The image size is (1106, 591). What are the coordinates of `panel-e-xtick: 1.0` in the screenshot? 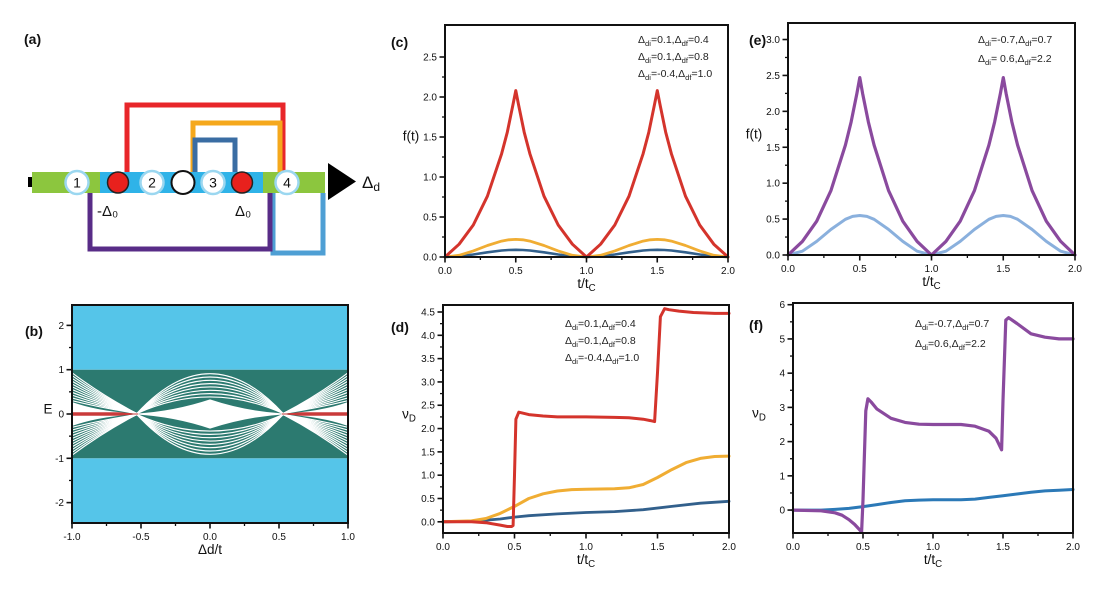 It's located at (932, 269).